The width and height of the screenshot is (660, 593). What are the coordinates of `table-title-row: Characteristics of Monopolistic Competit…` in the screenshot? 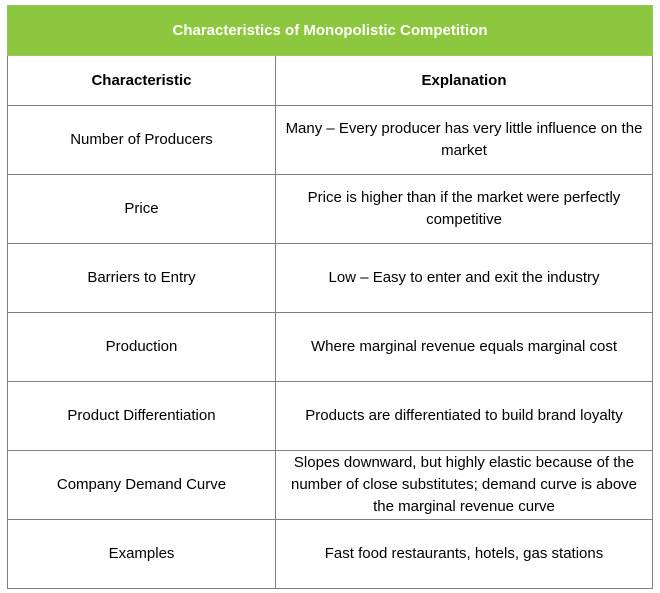 It's located at (330, 30).